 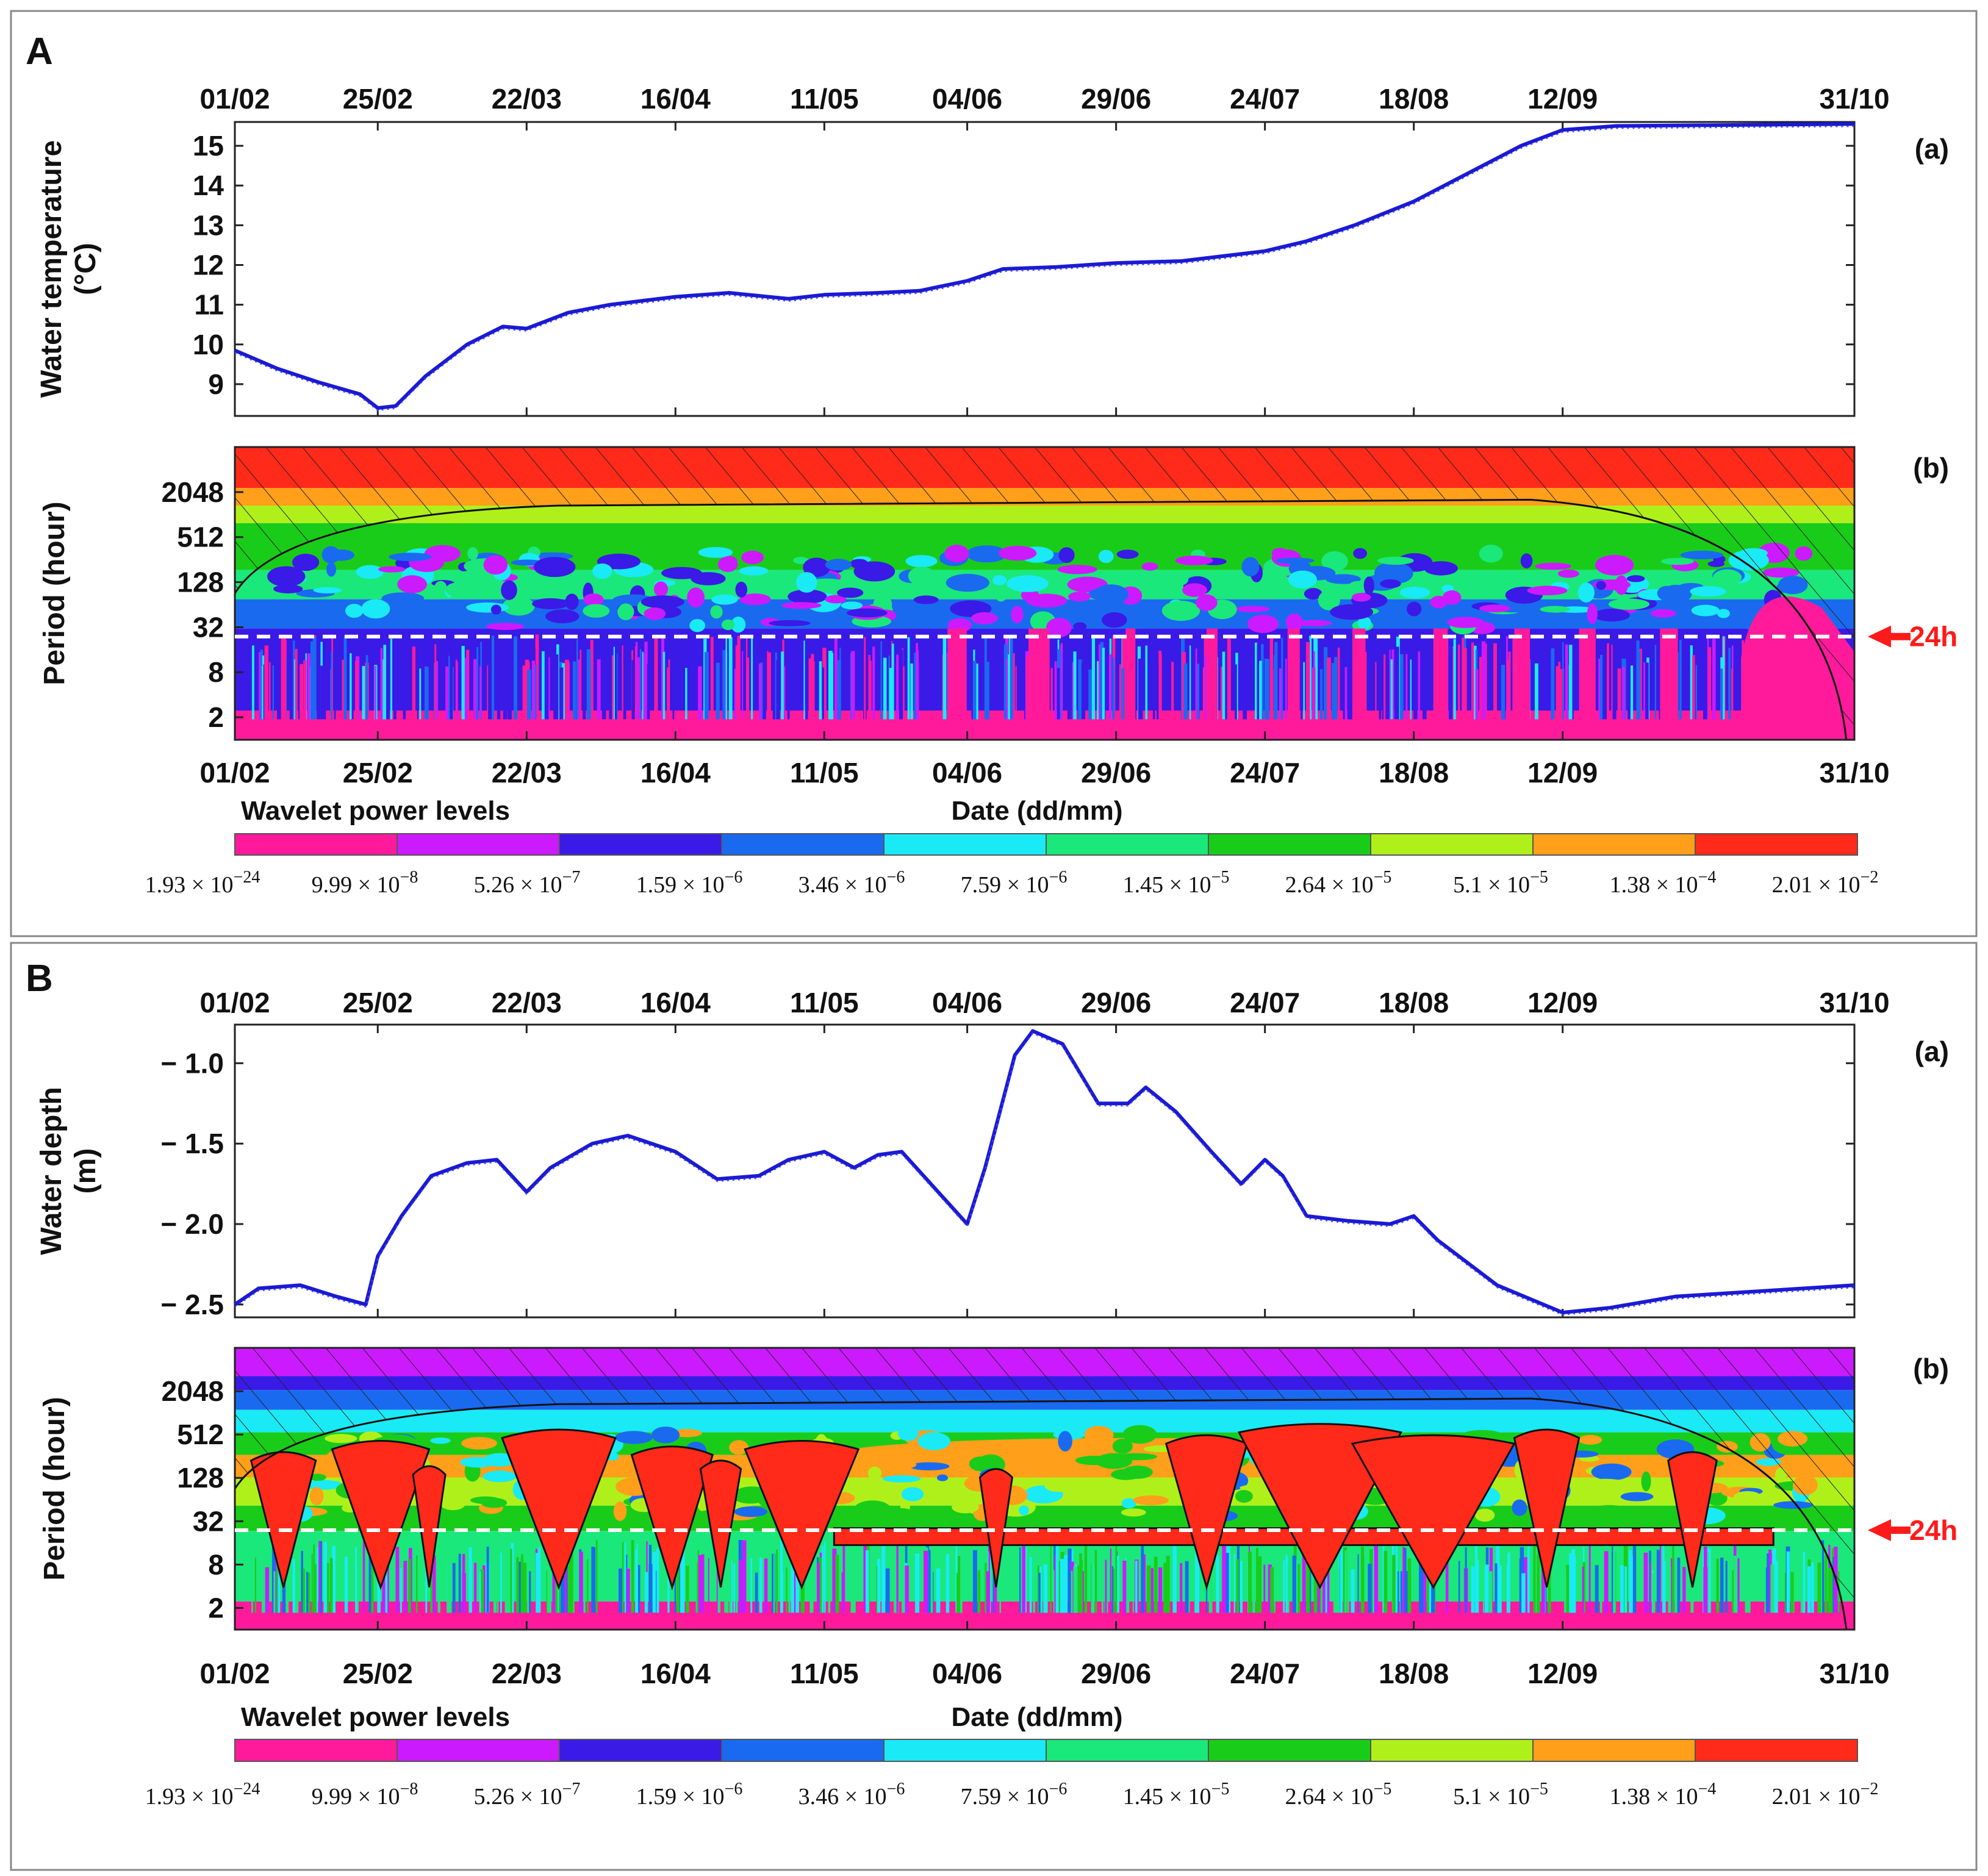 I want to click on date-tick-label-top: 31/10, so click(x=1854, y=99).